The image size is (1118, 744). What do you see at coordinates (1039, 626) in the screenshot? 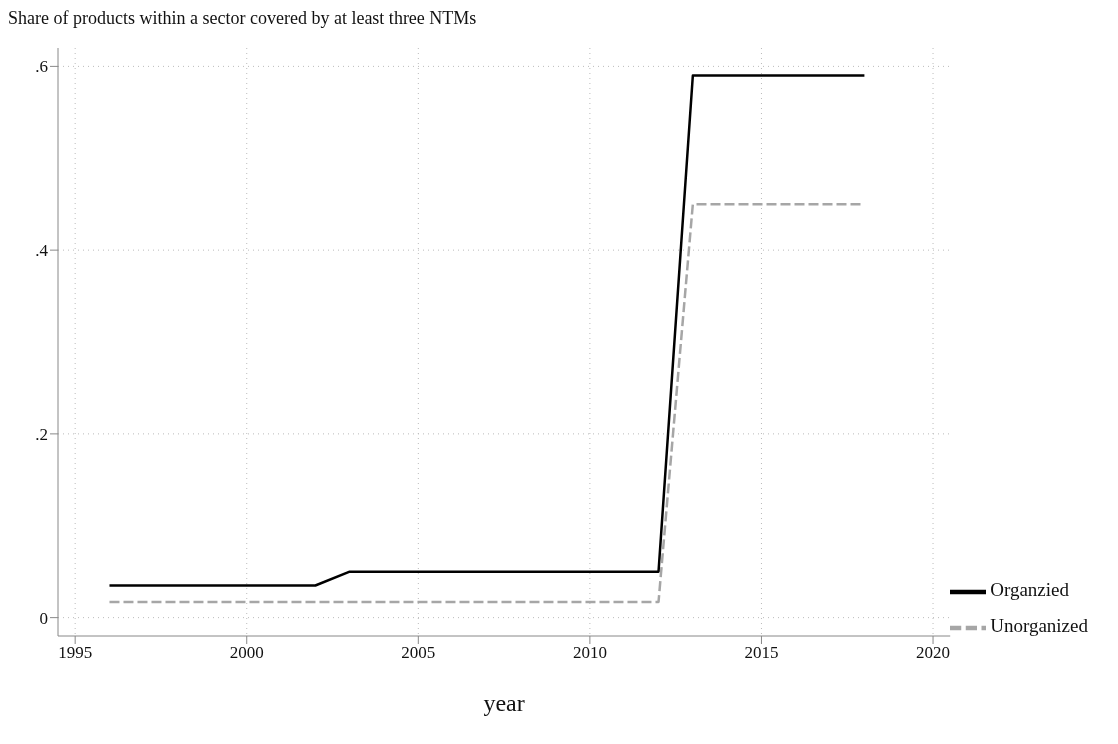
I see `legend-label: Unorganized` at bounding box center [1039, 626].